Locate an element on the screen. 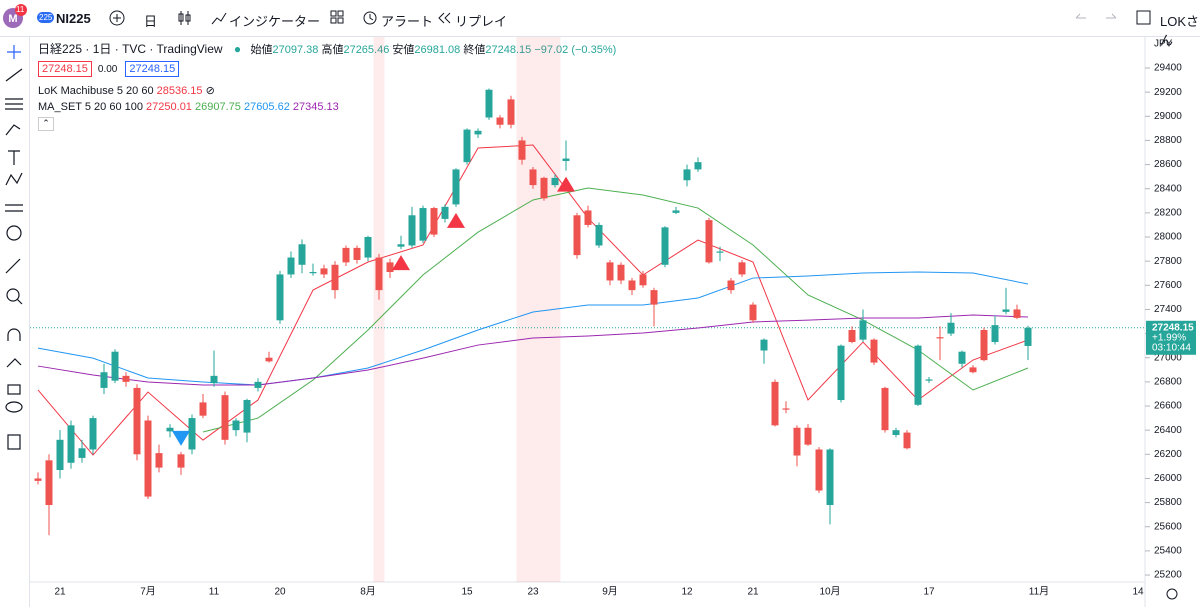 This screenshot has height=607, width=1200. indicator-value: 27250.01 is located at coordinates (169, 107).